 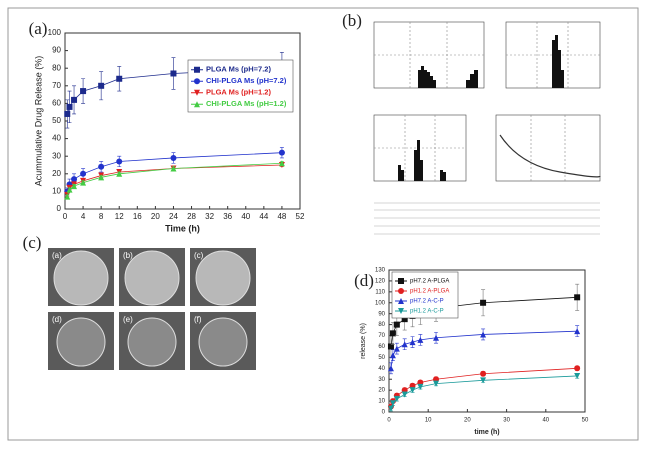 I want to click on y-tick-label: 120, so click(x=380, y=282).